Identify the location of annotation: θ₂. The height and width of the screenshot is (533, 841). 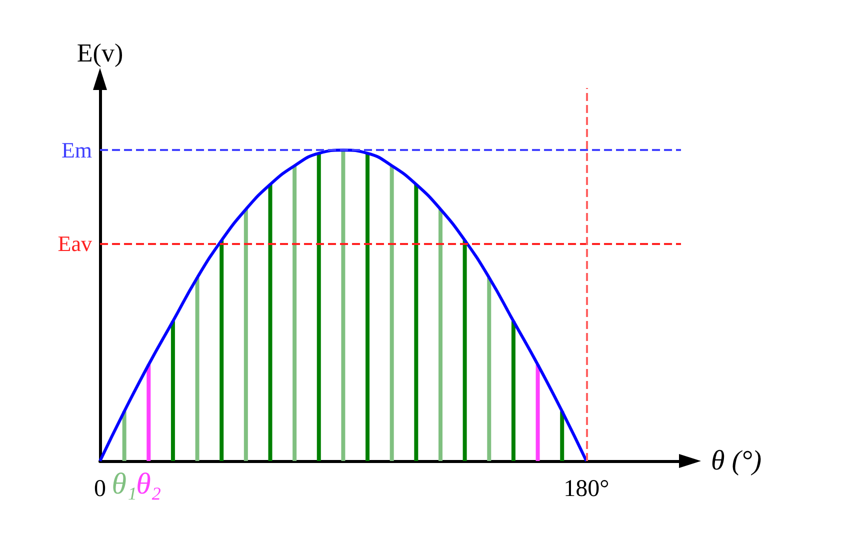
(149, 484).